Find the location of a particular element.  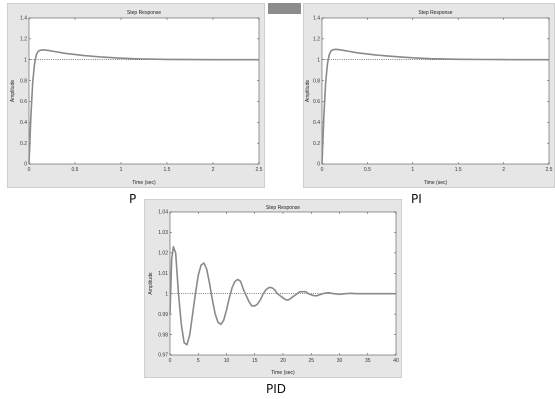

x-tick-label: 15 is located at coordinates (255, 361).